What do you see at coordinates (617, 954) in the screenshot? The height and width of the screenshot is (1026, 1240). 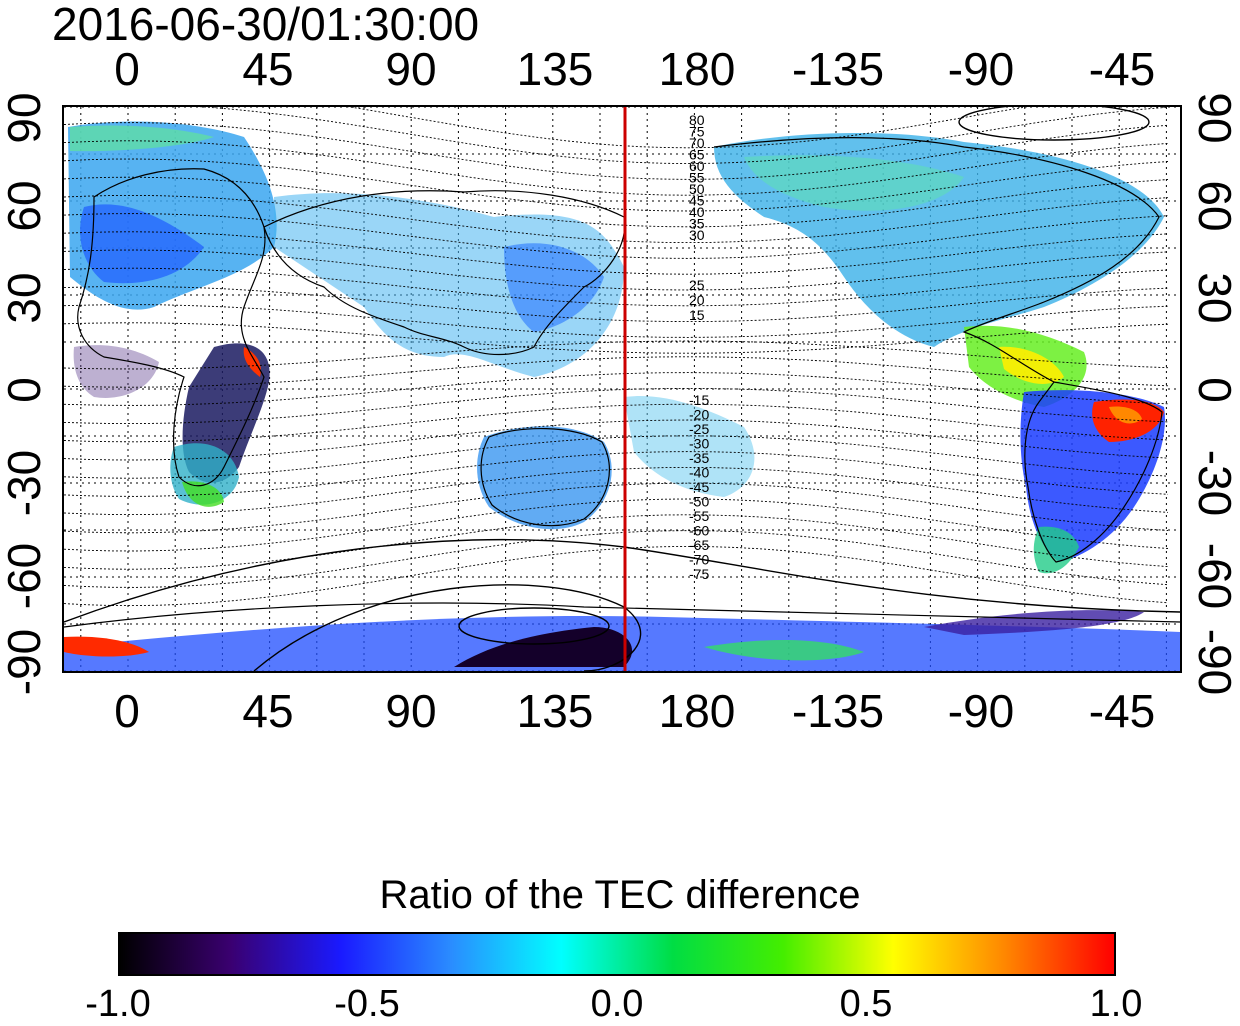 I see `colorbar` at bounding box center [617, 954].